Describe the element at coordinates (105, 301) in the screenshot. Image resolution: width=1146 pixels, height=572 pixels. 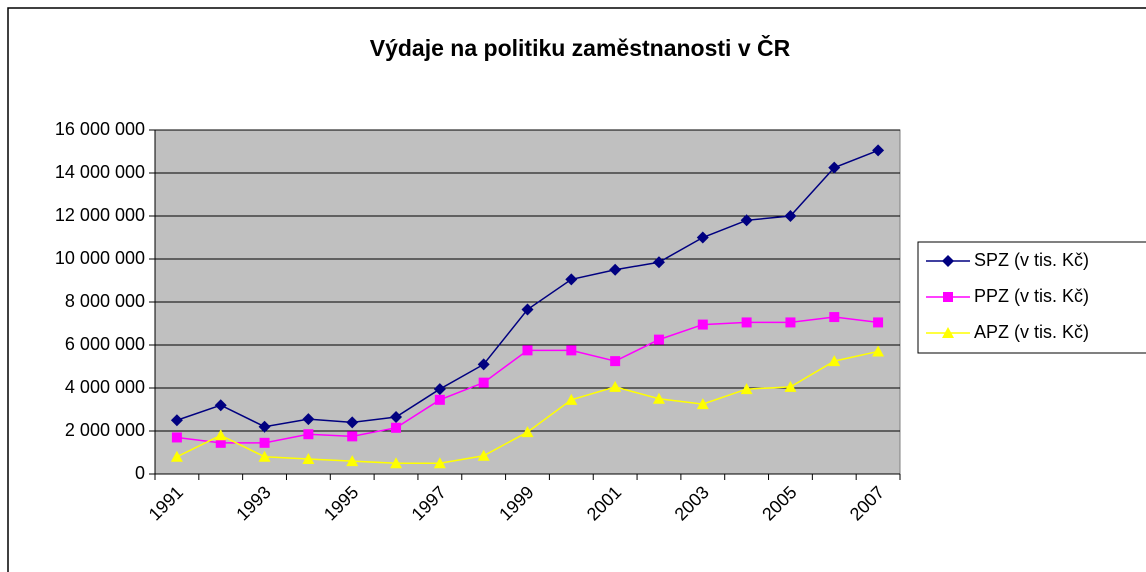
I see `y-tick-label: 8 000 000` at that location.